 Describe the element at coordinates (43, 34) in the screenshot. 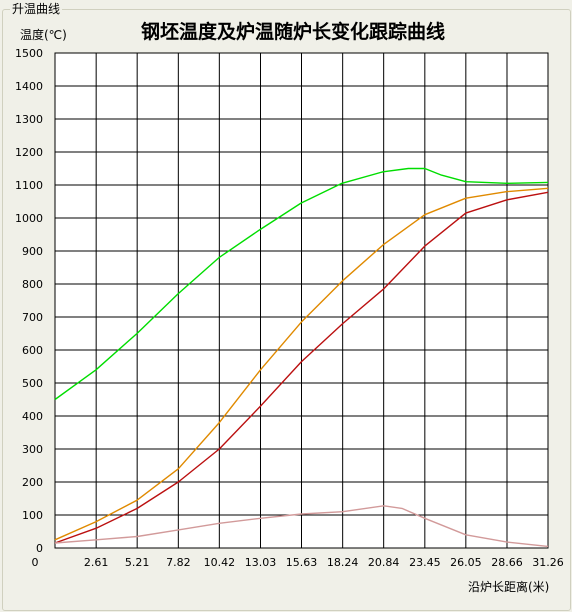

I see `y-axis-label: 温度(℃)` at that location.